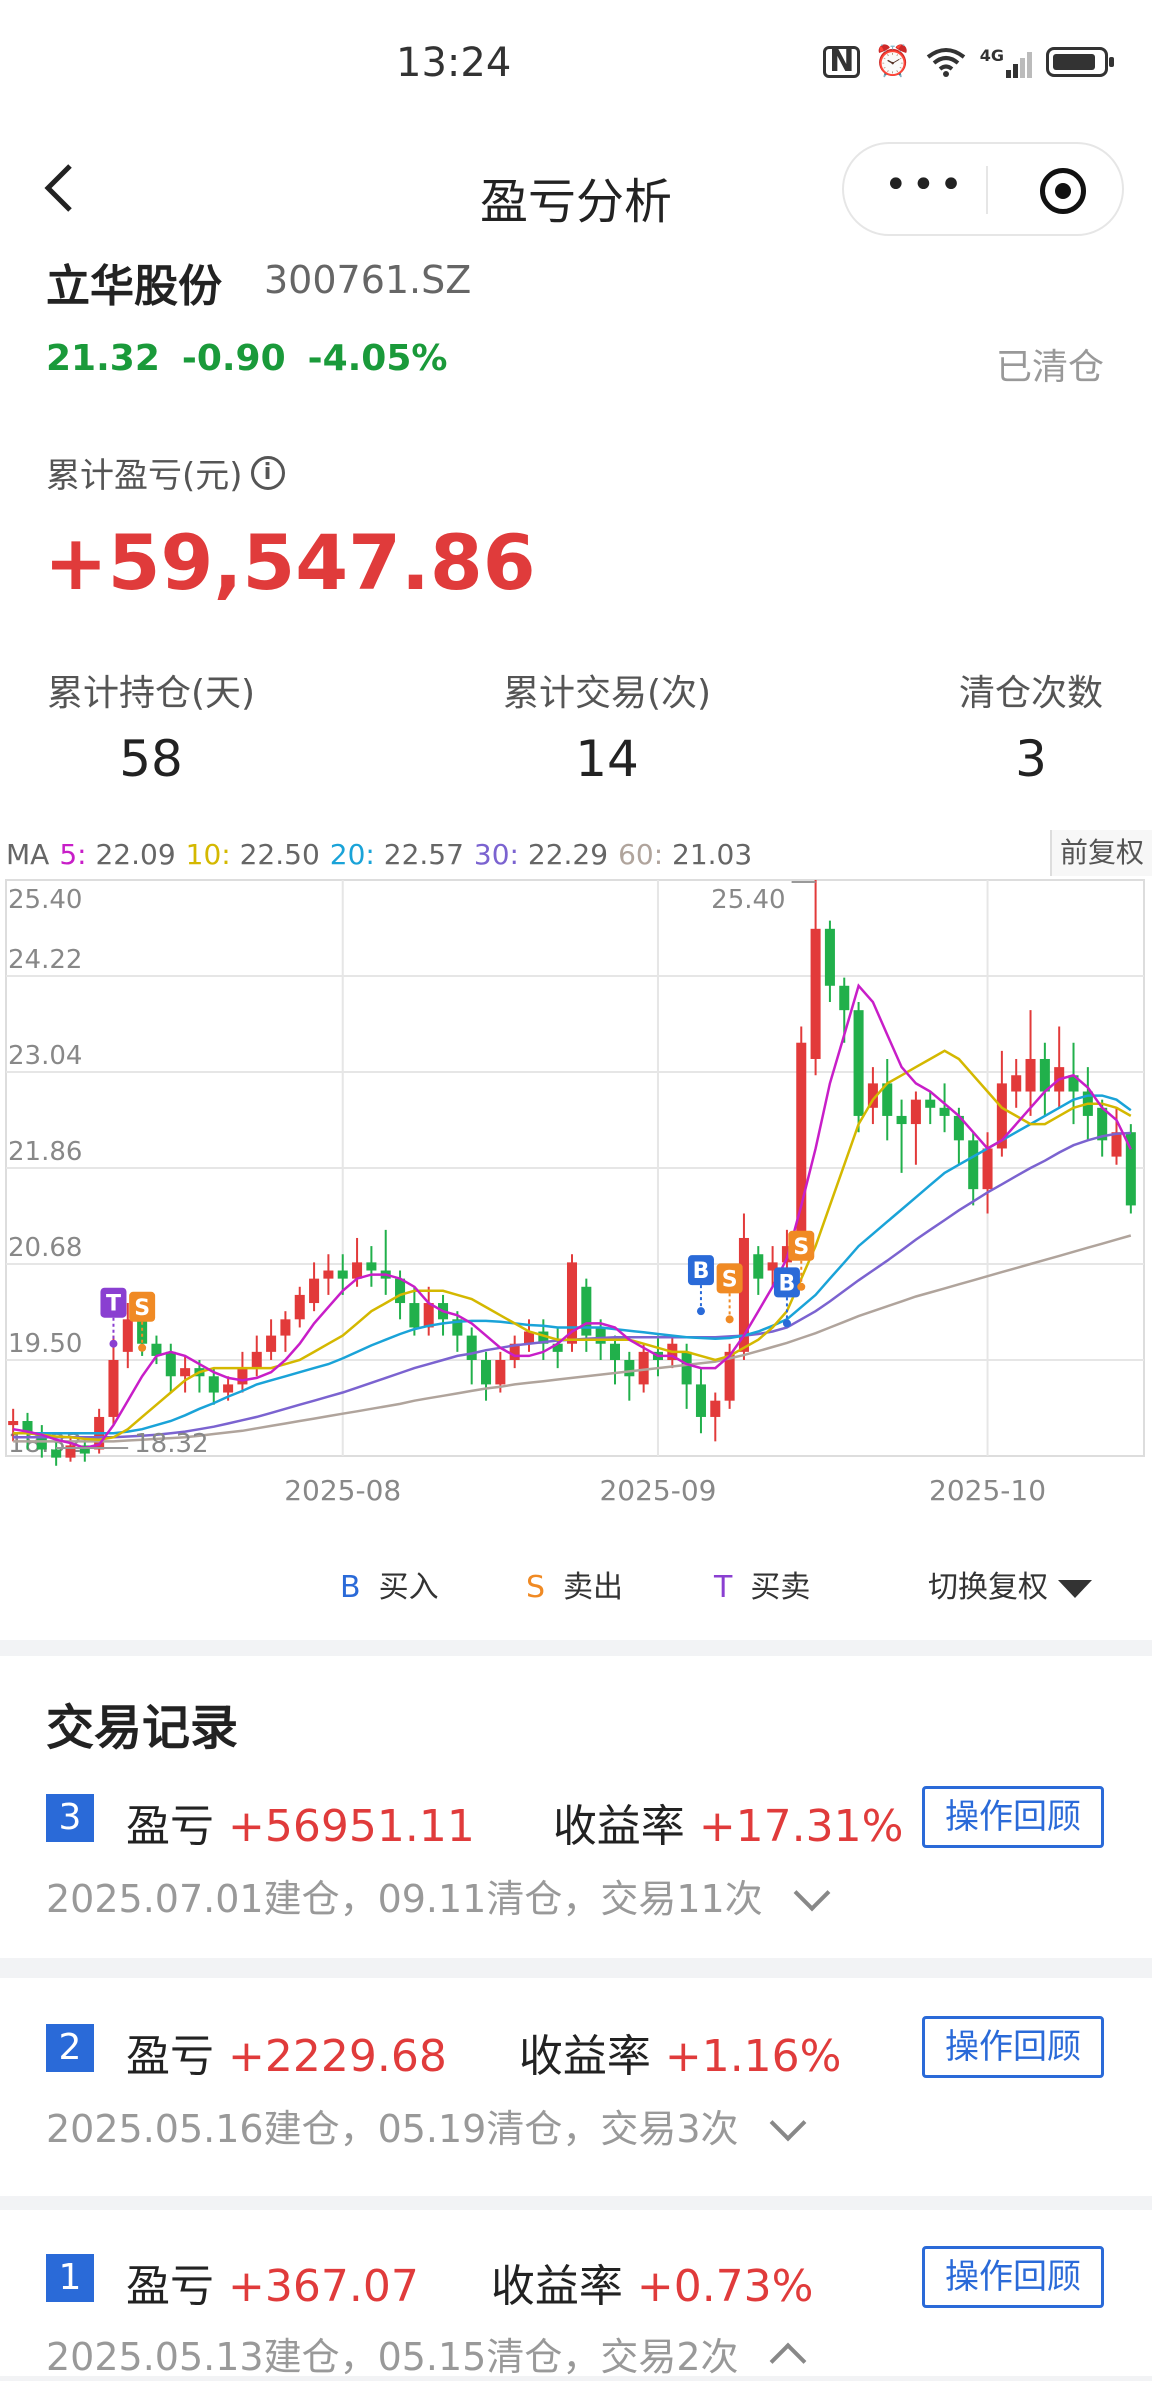 The height and width of the screenshot is (2381, 1152). What do you see at coordinates (572, 1264) in the screenshot?
I see `ma20-line` at bounding box center [572, 1264].